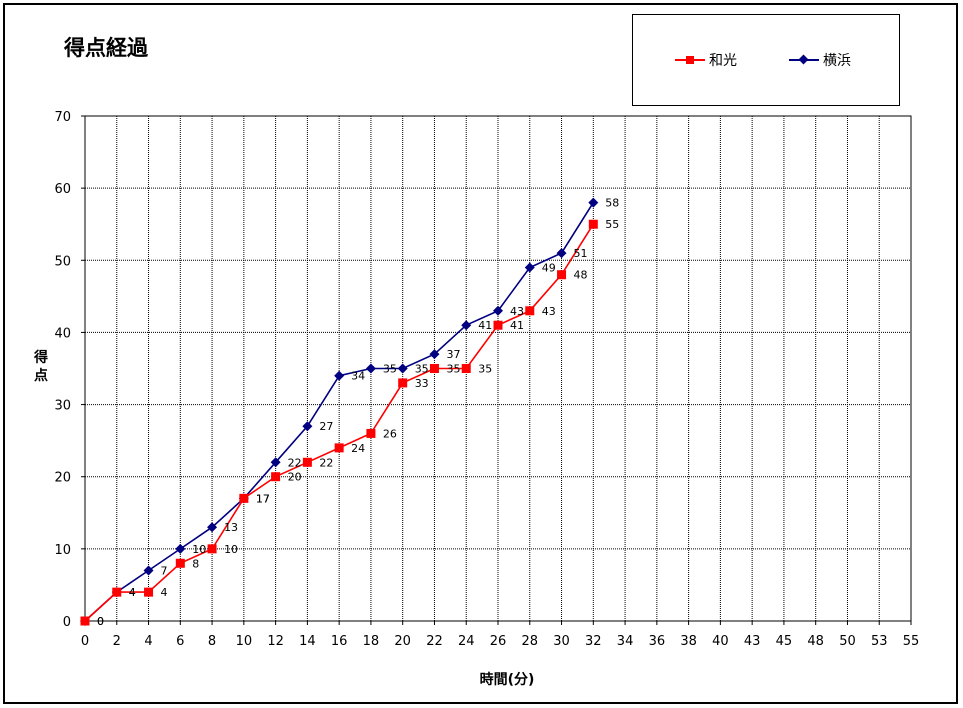 The image size is (963, 708). Describe the element at coordinates (507, 679) in the screenshot. I see `x-axis-title: 時間(分)` at that location.